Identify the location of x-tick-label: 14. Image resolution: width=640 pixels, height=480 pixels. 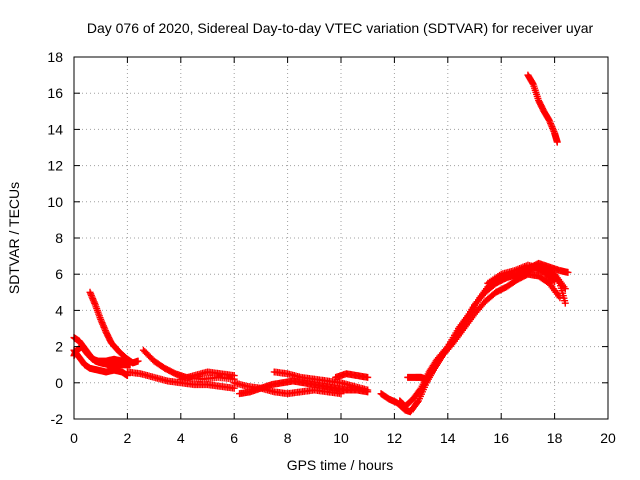
(448, 438).